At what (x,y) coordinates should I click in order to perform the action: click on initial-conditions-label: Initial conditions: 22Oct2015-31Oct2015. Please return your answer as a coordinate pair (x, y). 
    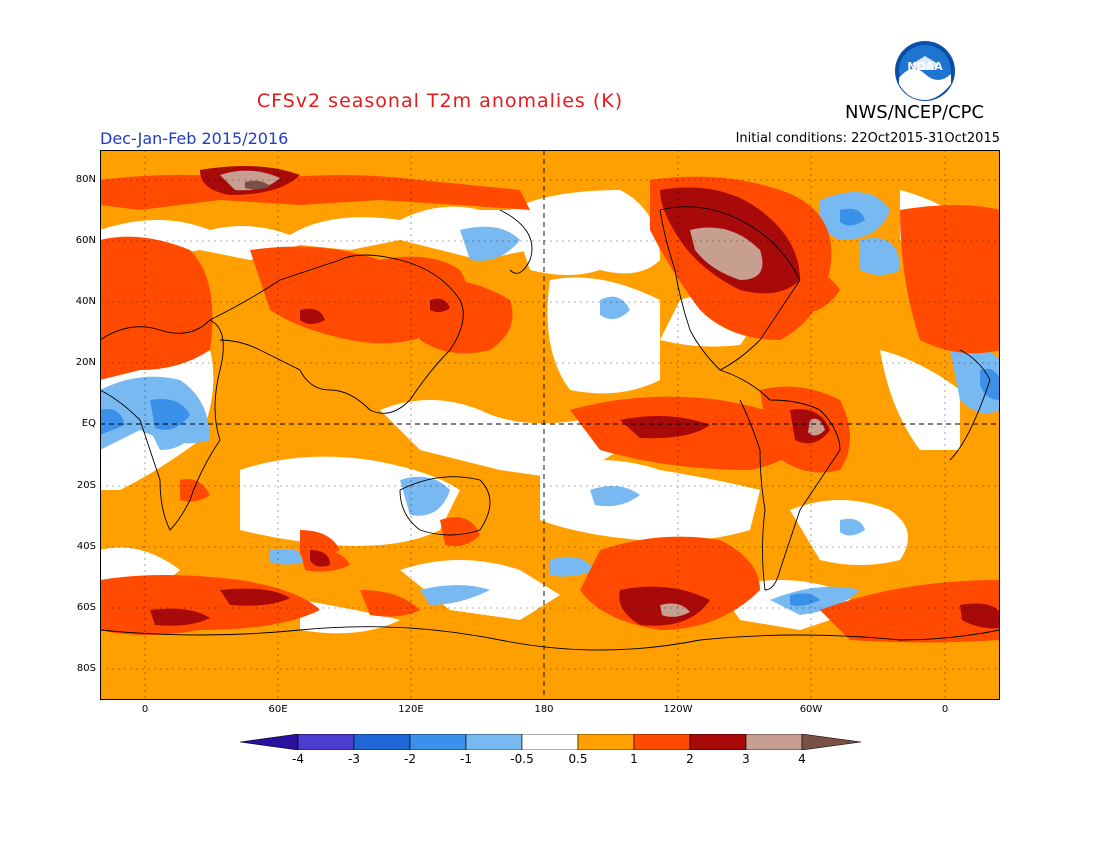
    Looking at the image, I should click on (867, 138).